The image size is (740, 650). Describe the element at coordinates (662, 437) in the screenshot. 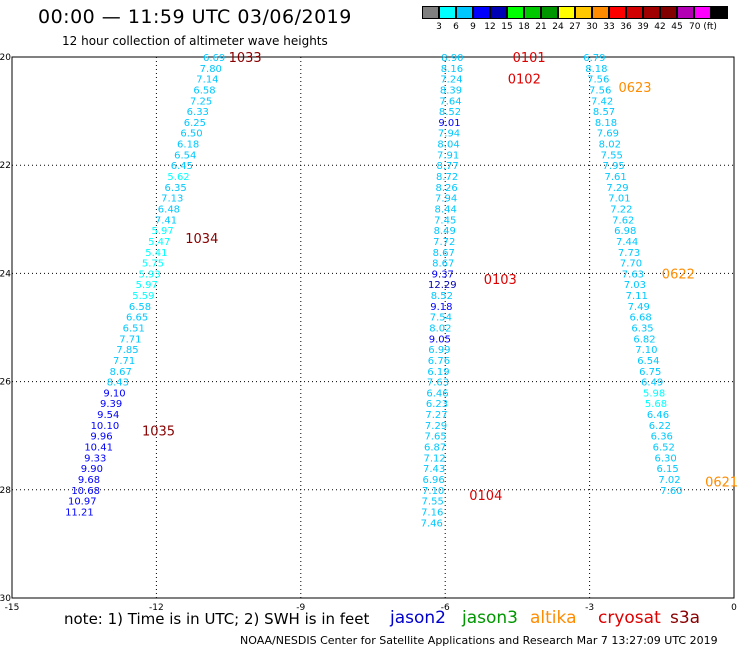

I see `swh-point-altika: 6.36` at that location.